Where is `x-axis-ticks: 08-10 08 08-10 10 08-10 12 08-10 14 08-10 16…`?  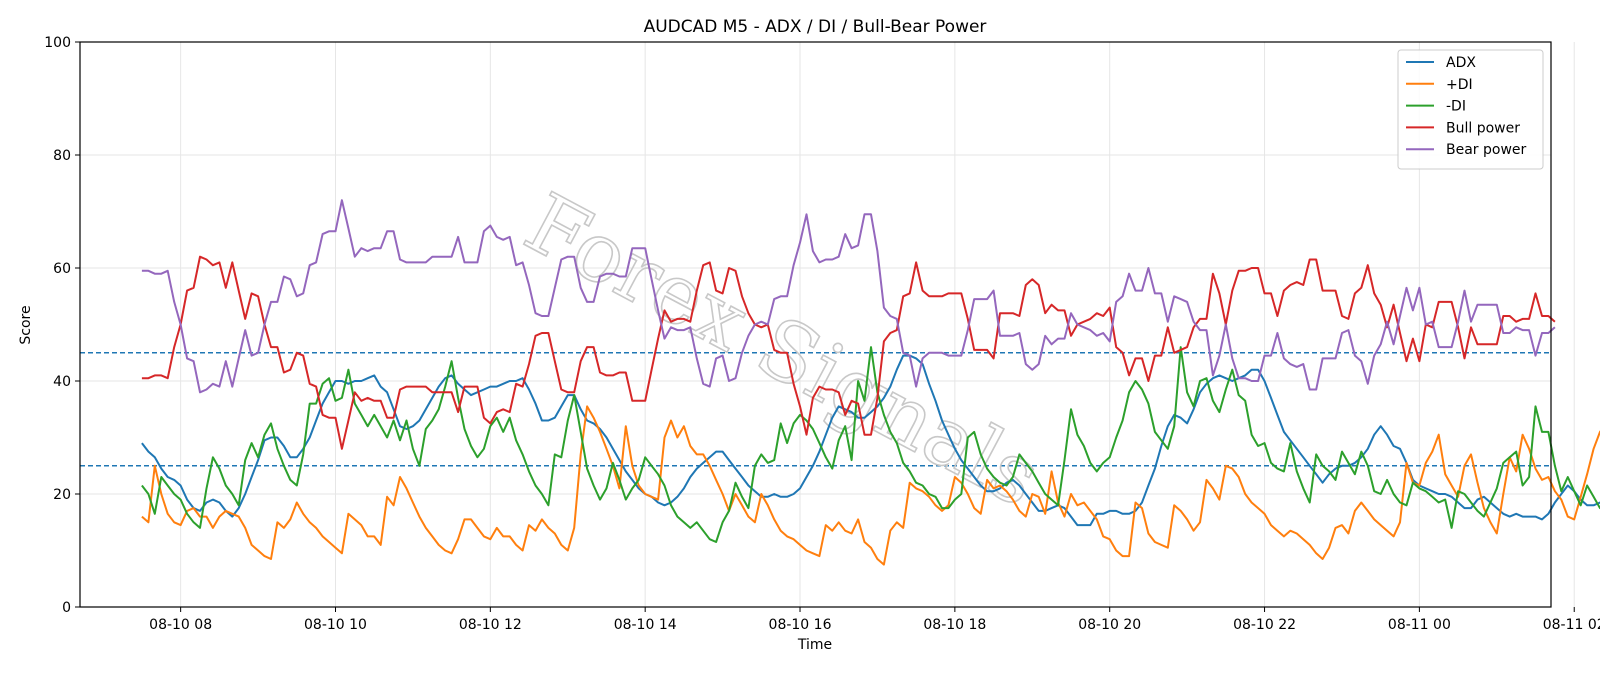
x-axis-ticks: 08-10 08 08-10 10 08-10 12 08-10 14 08-10 16… is located at coordinates (874, 620).